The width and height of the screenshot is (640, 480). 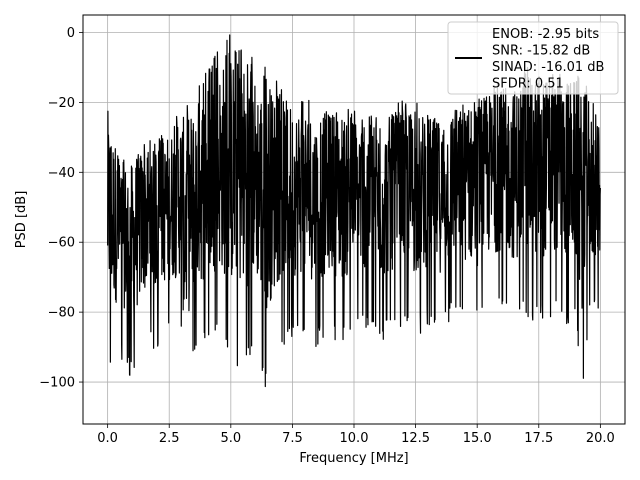 I want to click on y-tick-label: −100, so click(x=57, y=383).